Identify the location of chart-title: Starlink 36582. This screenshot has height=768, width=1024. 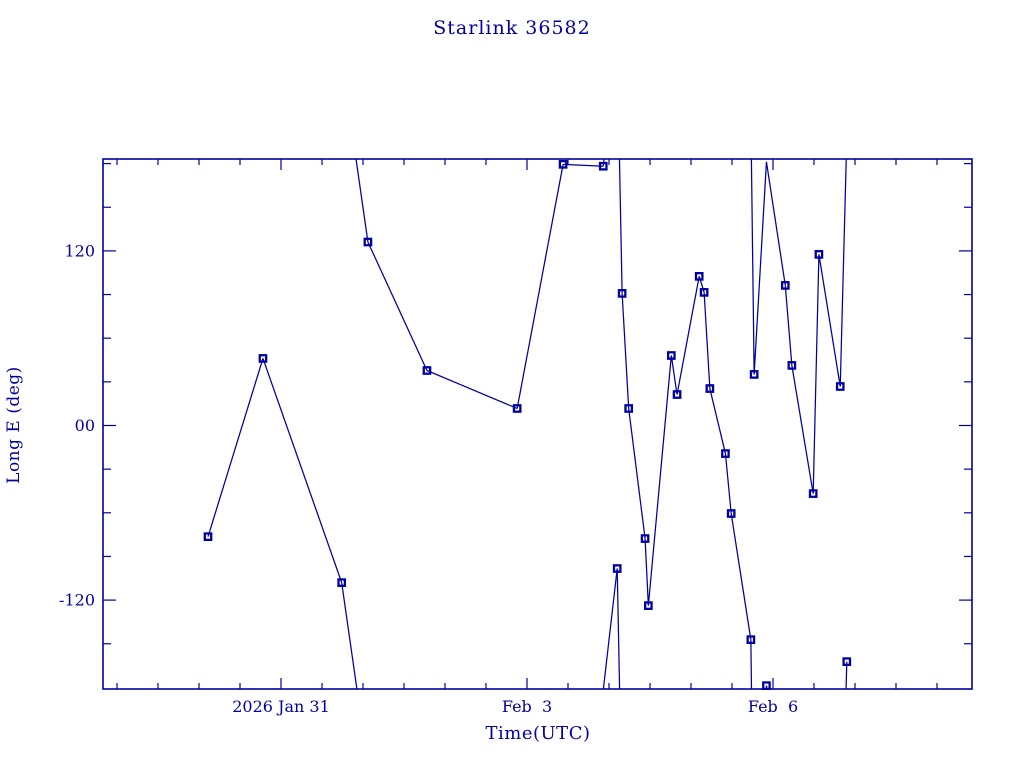
(512, 28).